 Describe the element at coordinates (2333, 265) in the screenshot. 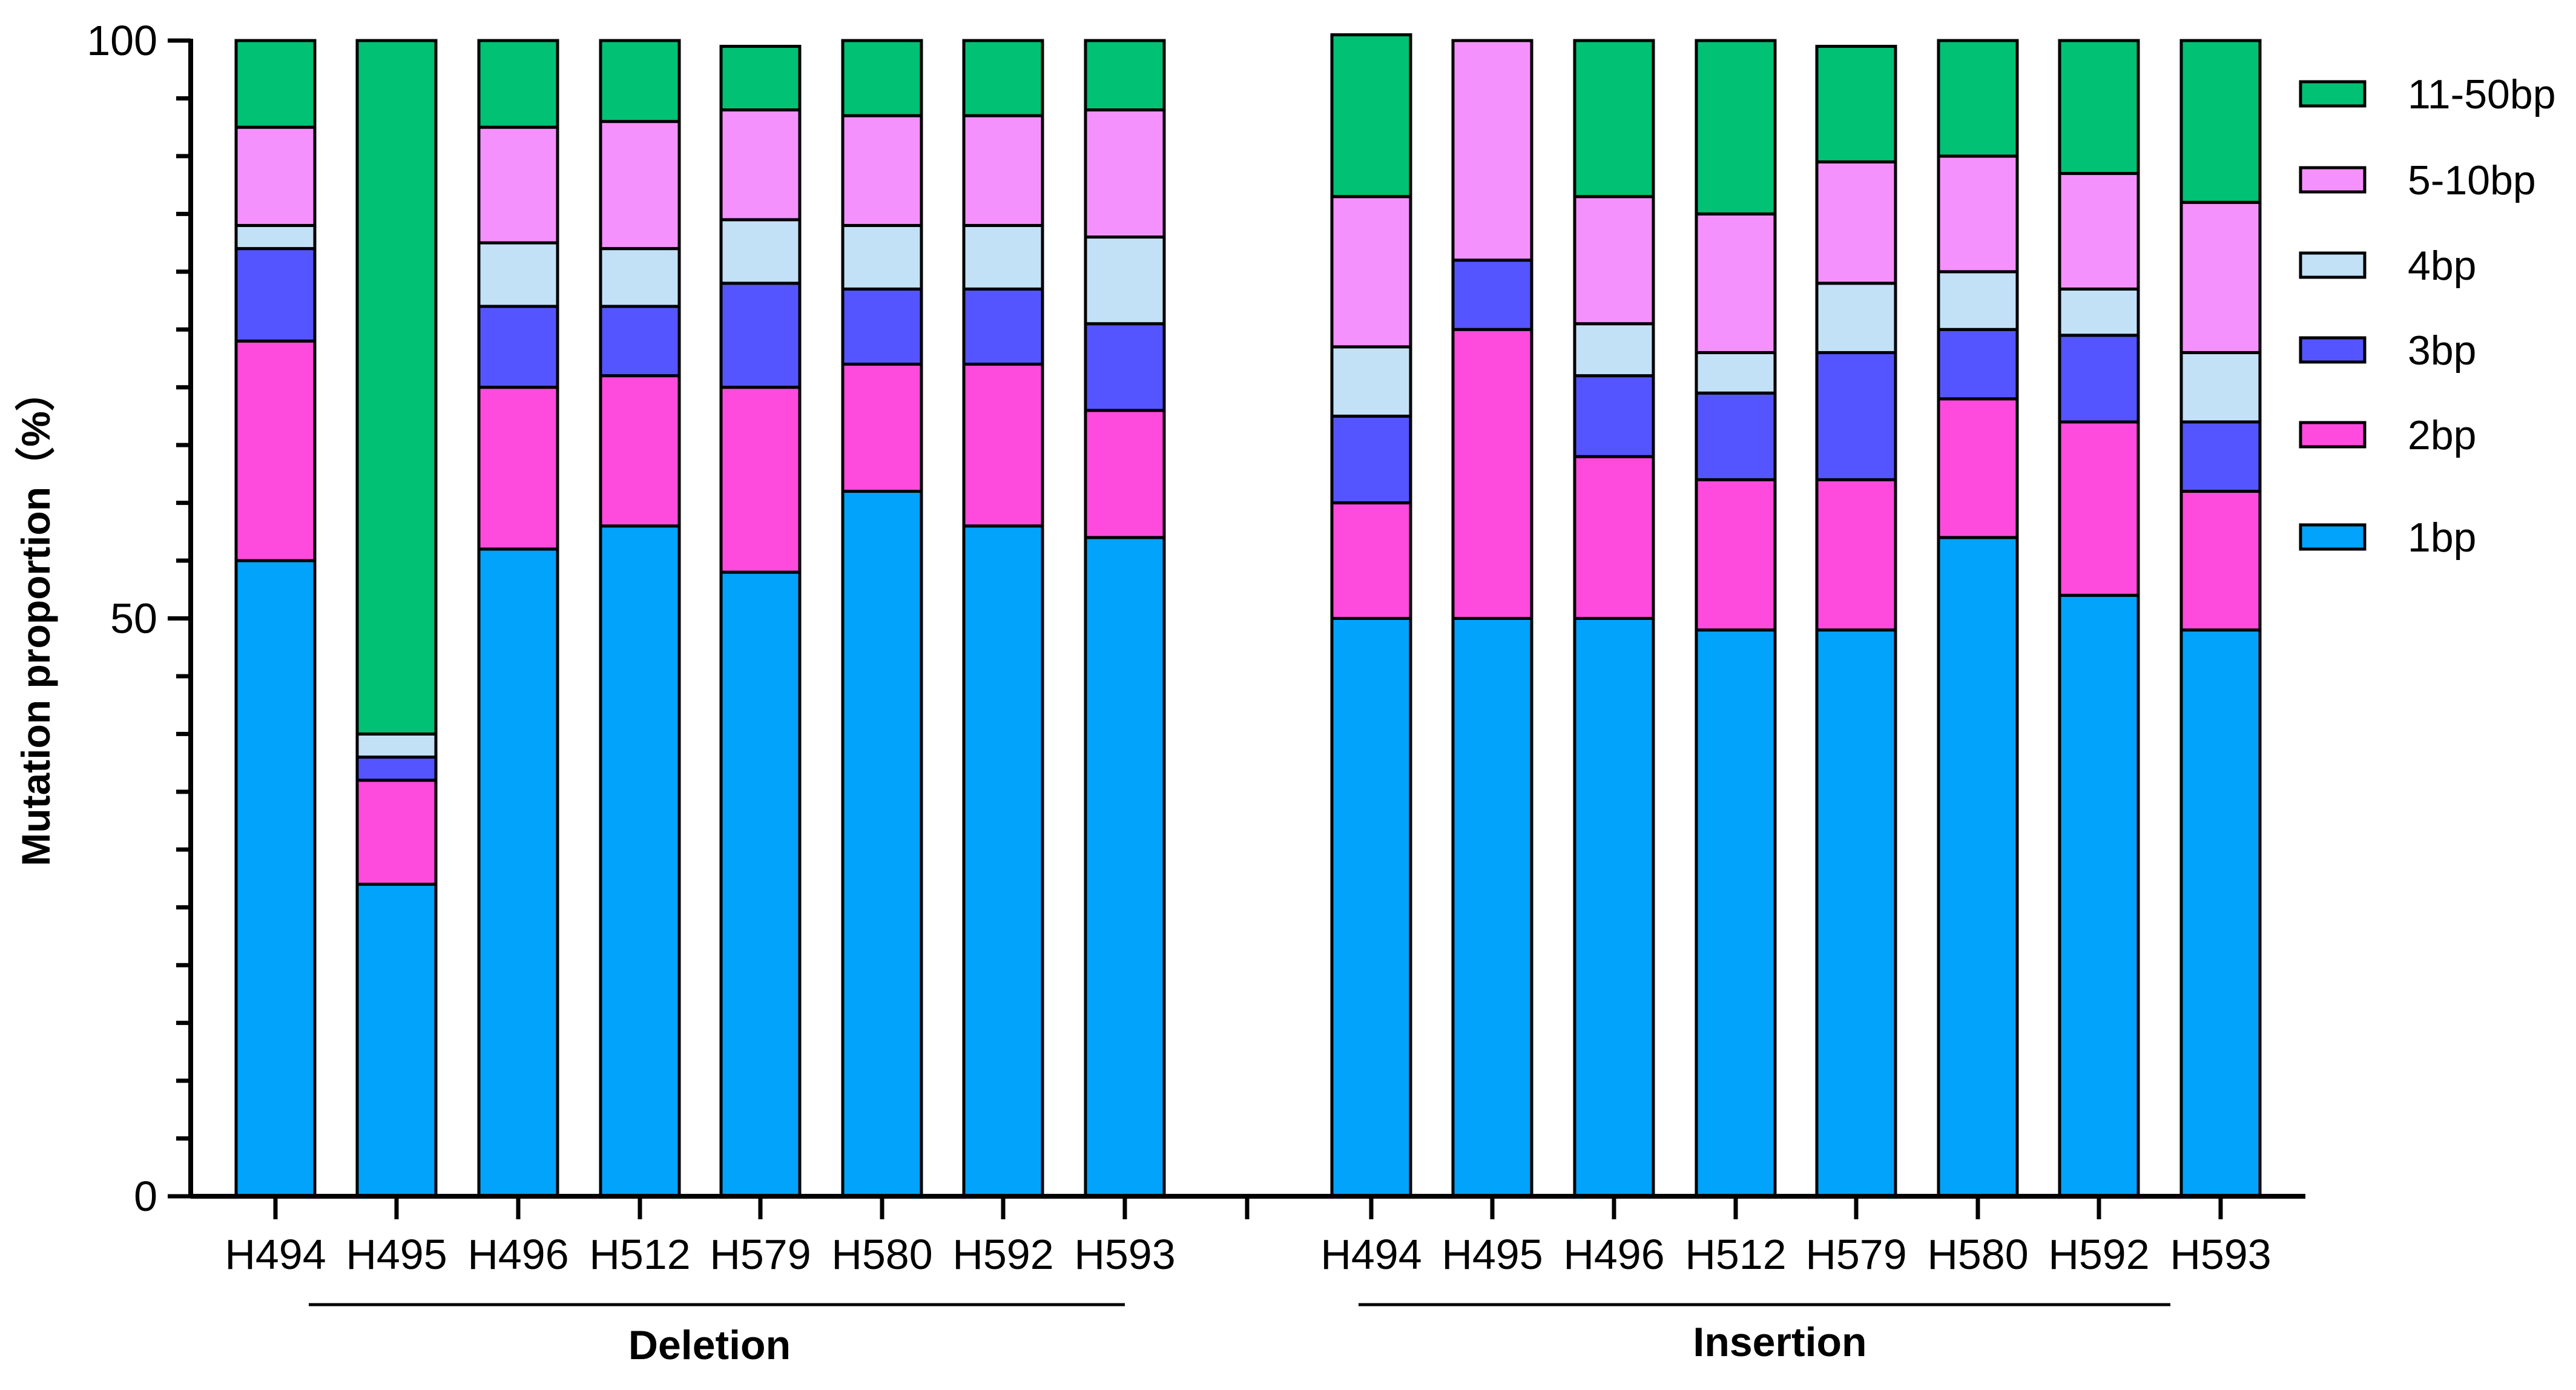

I see `legend-swatch-4bp` at that location.